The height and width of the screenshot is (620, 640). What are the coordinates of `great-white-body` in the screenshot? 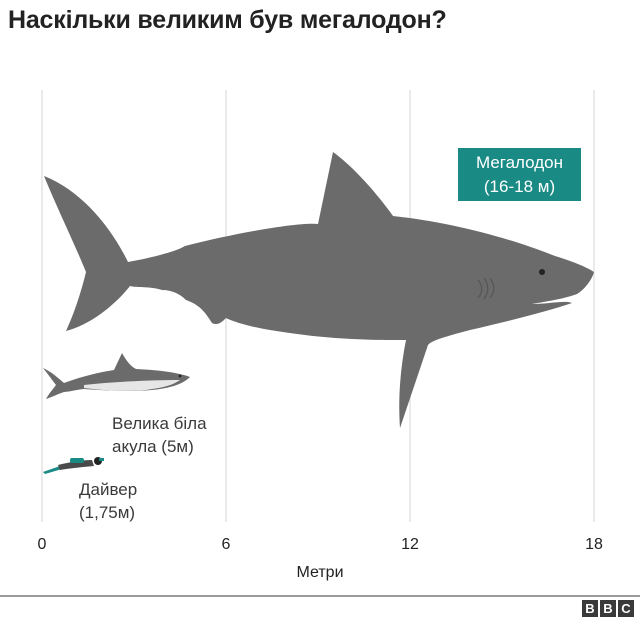 It's located at (116, 376).